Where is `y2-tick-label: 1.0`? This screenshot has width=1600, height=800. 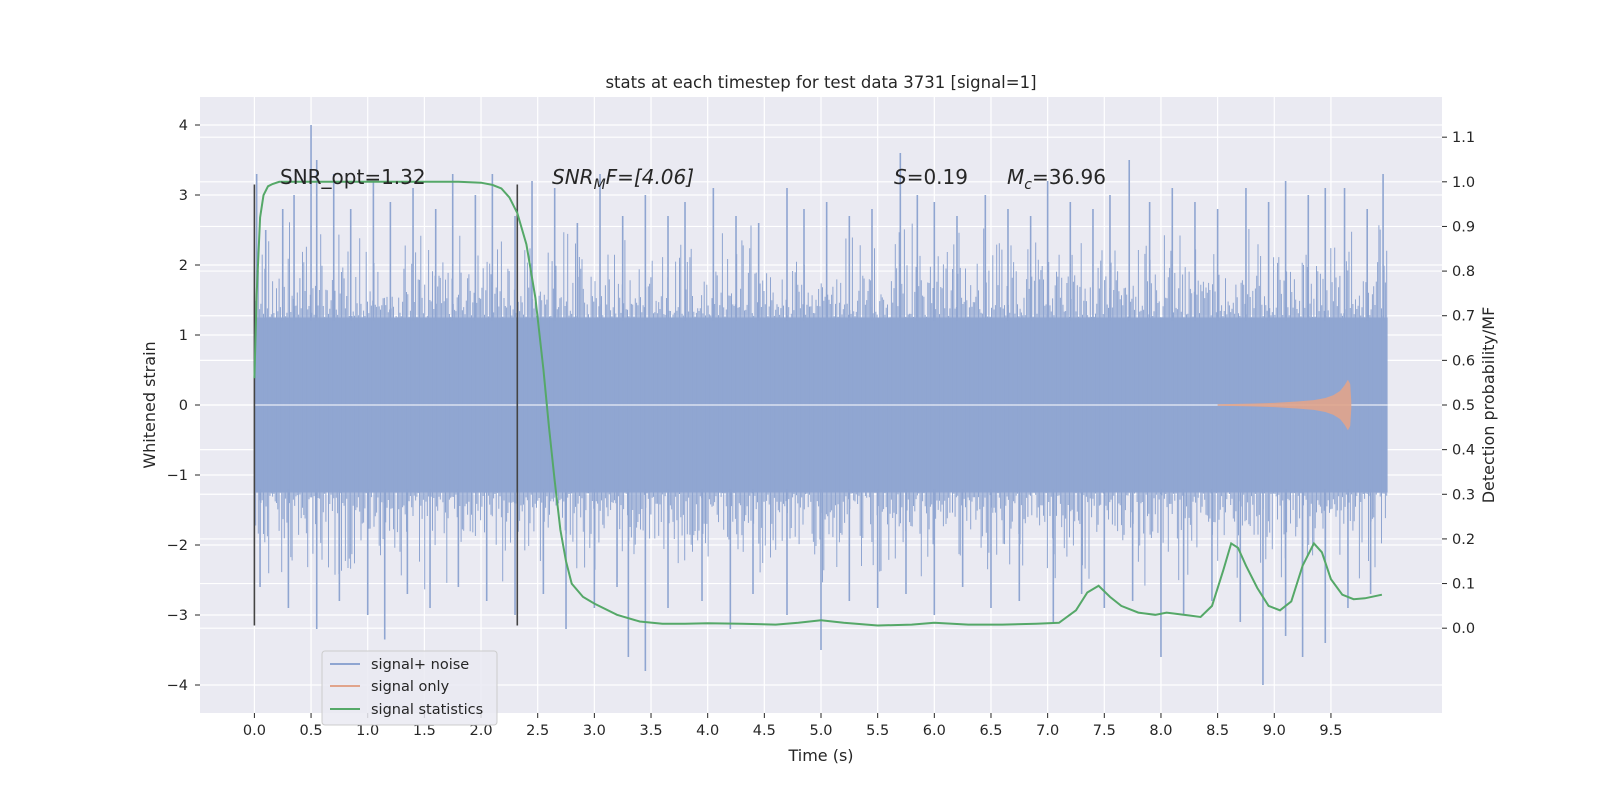
y2-tick-label: 1.0 is located at coordinates (1463, 183).